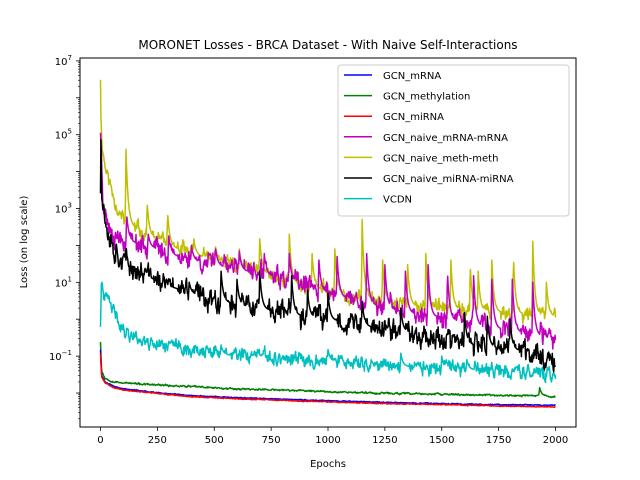 This screenshot has height=480, width=640. Describe the element at coordinates (440, 158) in the screenshot. I see `legend-label: GCN_naive_meth-meth` at that location.